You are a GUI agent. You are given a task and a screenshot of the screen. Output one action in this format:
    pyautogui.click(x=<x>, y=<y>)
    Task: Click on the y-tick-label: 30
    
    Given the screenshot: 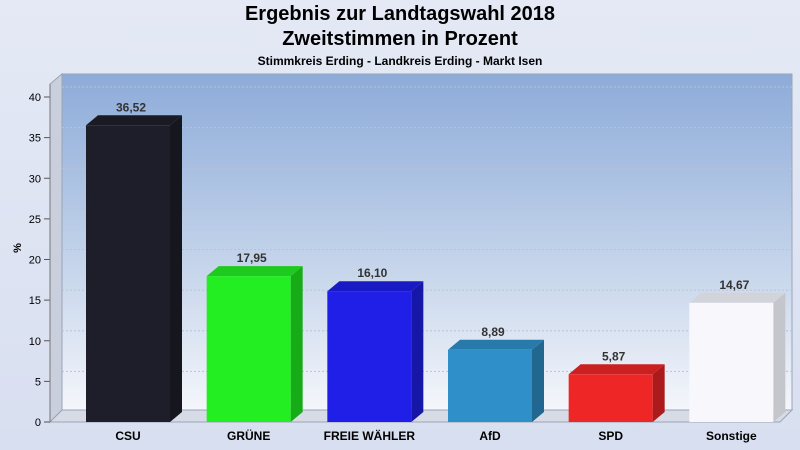 What is the action you would take?
    pyautogui.click(x=35, y=179)
    